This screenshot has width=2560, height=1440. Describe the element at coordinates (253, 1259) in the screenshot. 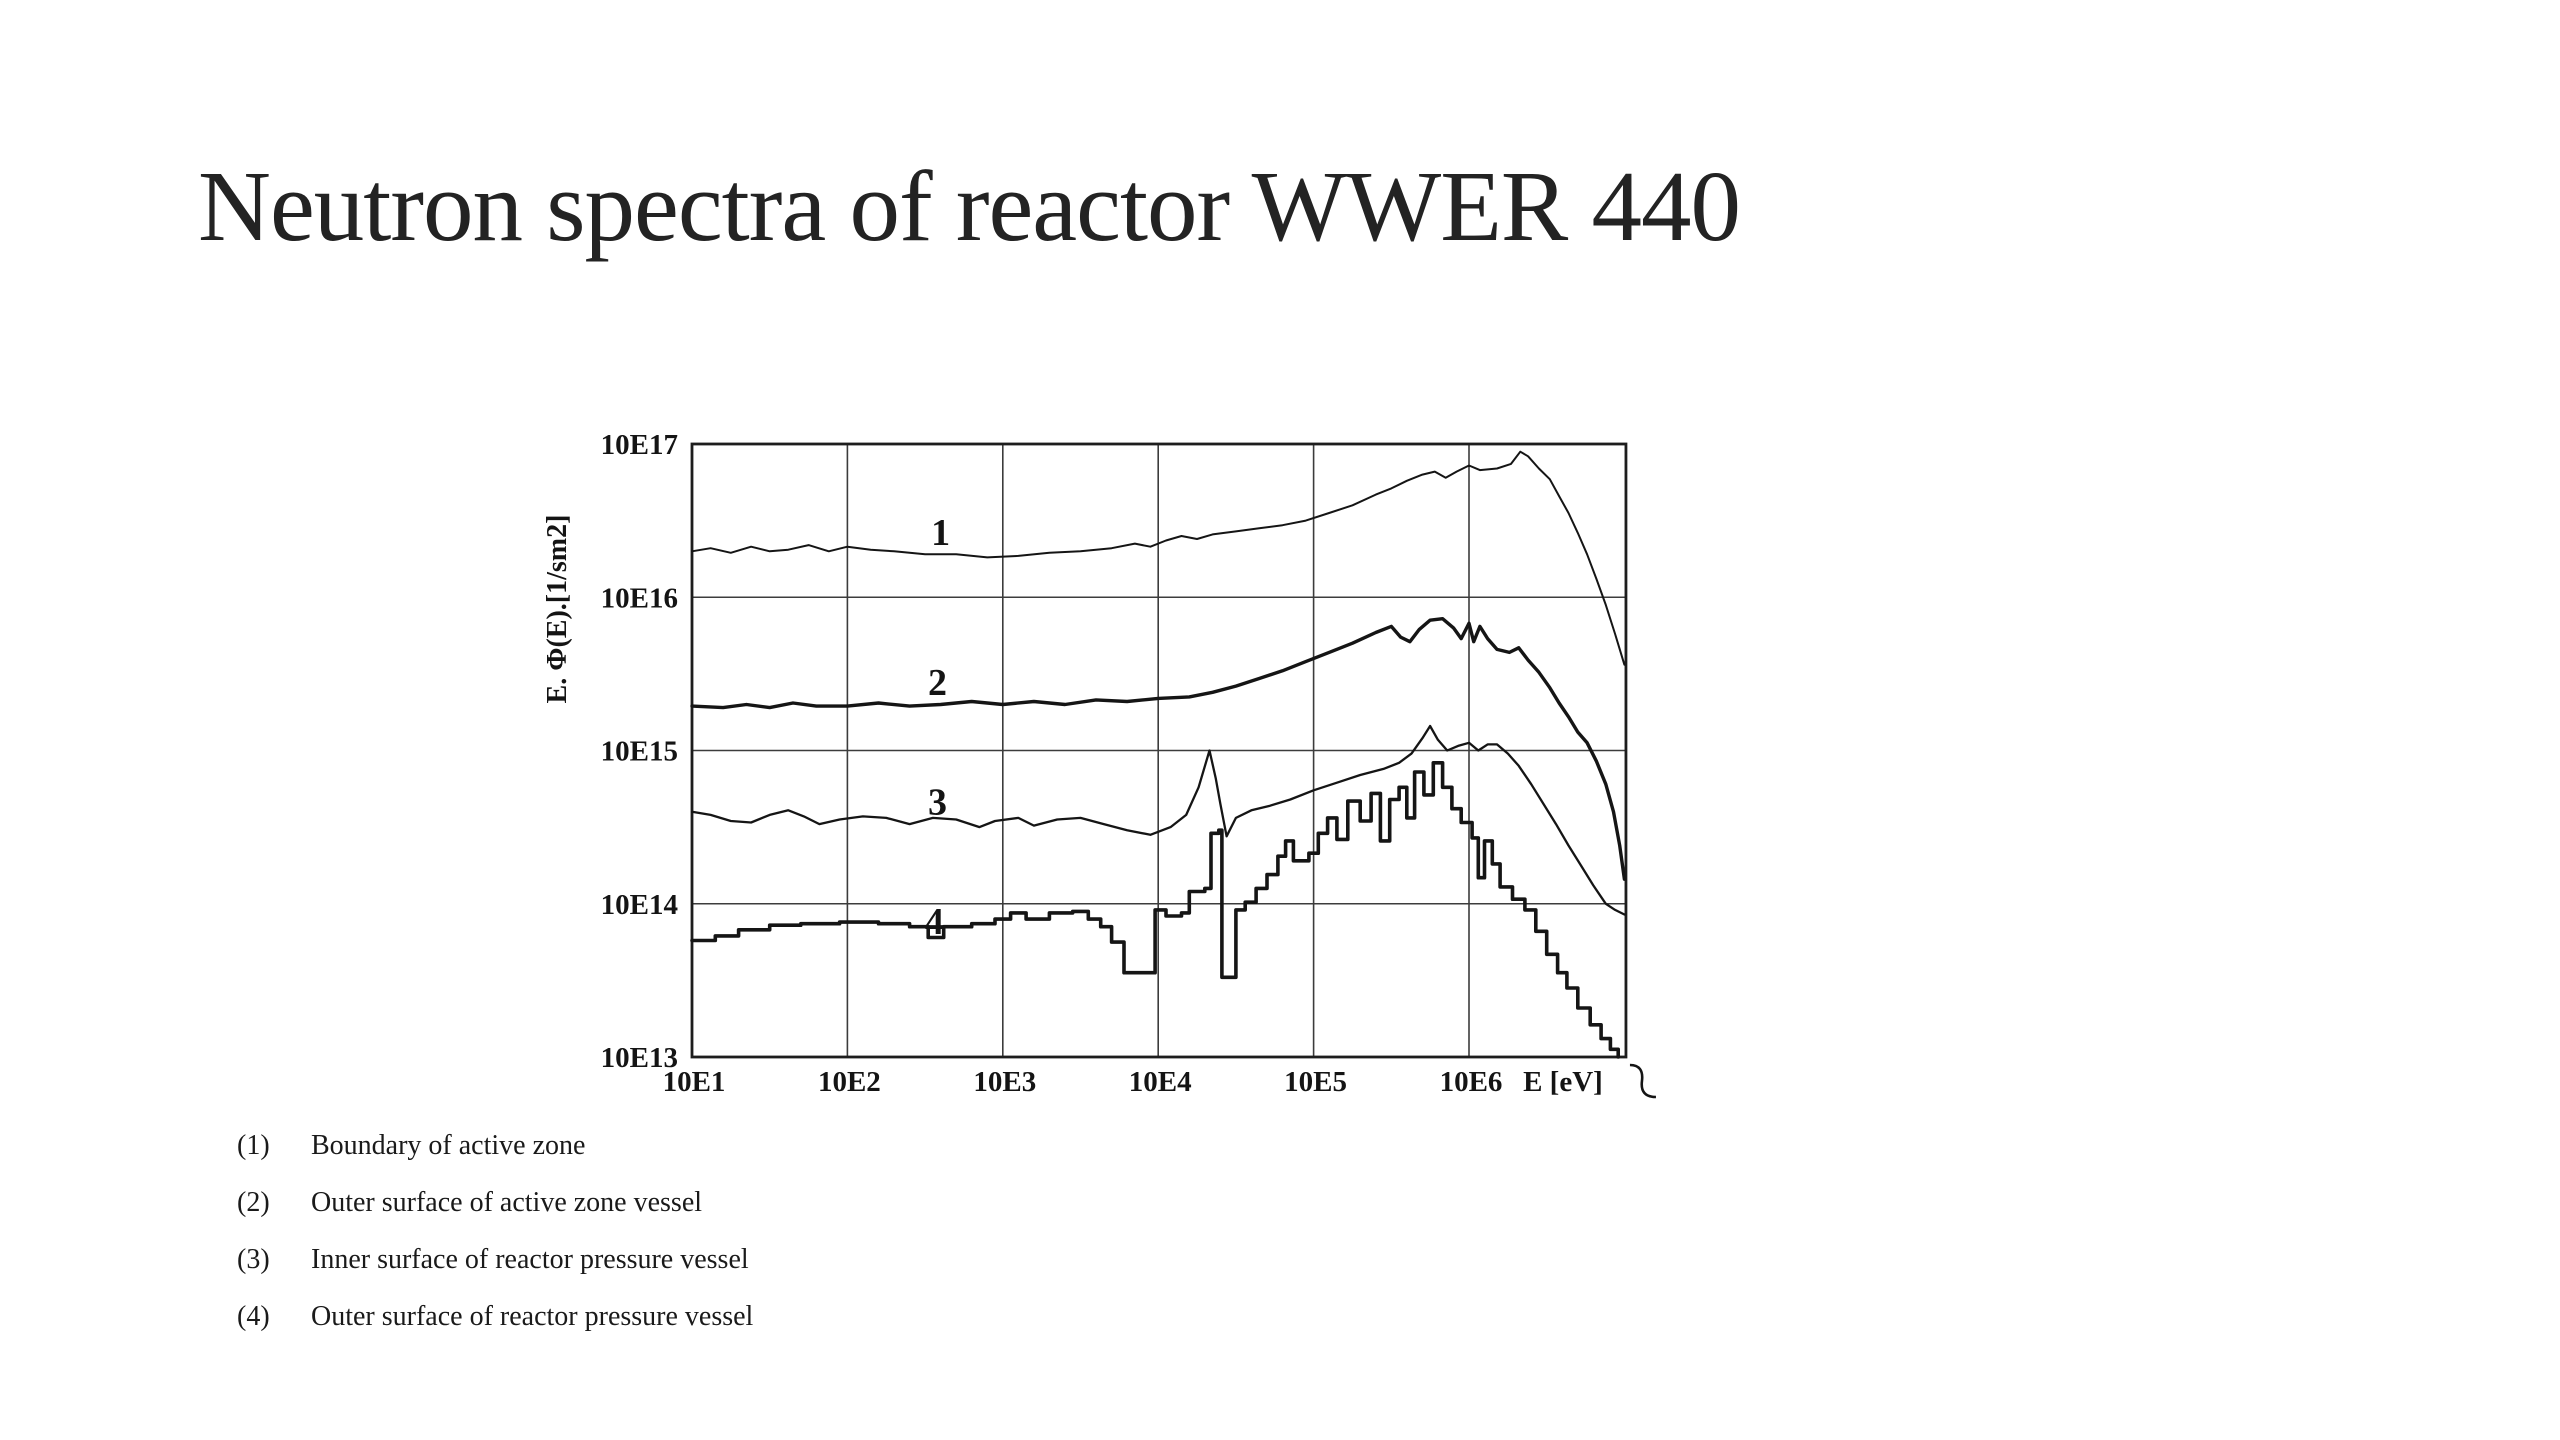

I see `legend-item-number: (3)` at that location.